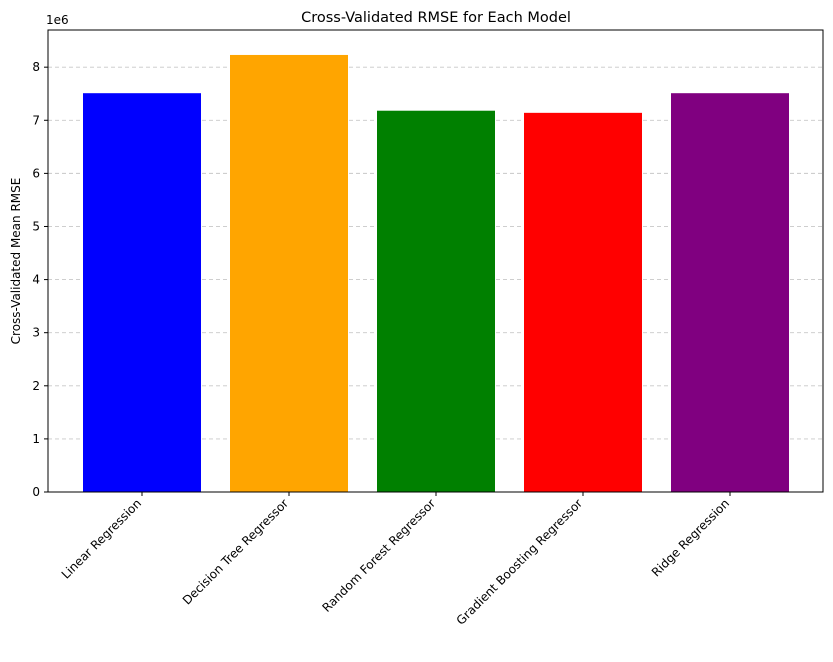 This screenshot has width=833, height=662. What do you see at coordinates (690, 537) in the screenshot?
I see `x-tick-label: Ridge Regression` at bounding box center [690, 537].